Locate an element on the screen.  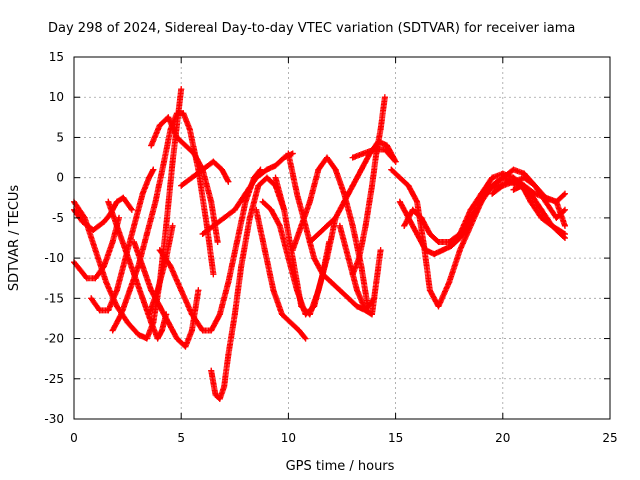
x-tick-label: 5 is located at coordinates (181, 438).